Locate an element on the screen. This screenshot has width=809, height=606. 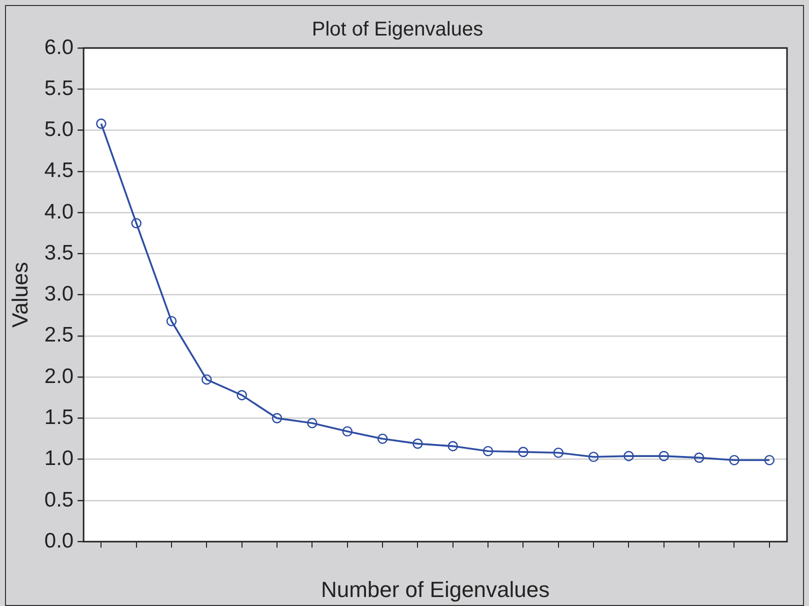
x-axis-title: Number of Eigenvalues is located at coordinates (435, 589).